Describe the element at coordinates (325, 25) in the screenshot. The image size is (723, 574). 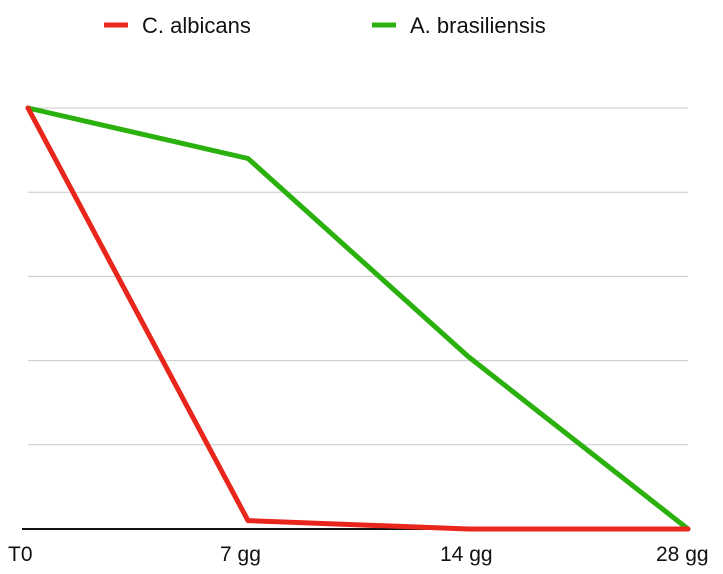
I see `legend: C. albicans A. brasiliensis` at that location.